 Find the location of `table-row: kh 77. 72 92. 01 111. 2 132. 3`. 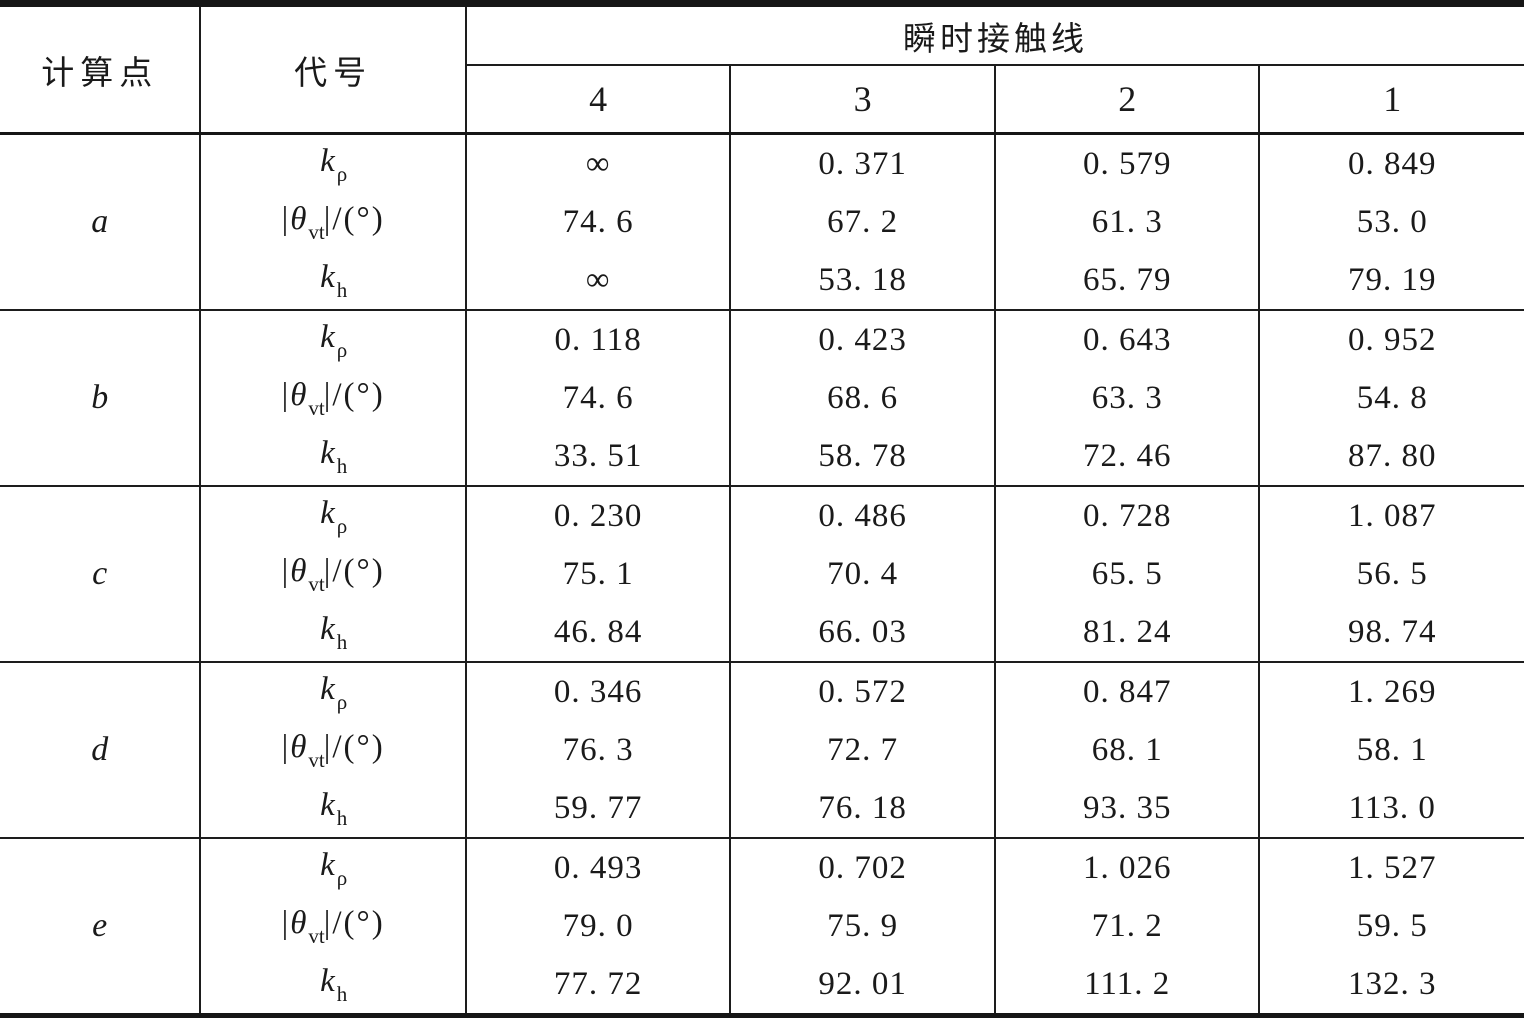

table-row: kh 77. 72 92. 01 111. 2 132. 3 is located at coordinates (762, 985).